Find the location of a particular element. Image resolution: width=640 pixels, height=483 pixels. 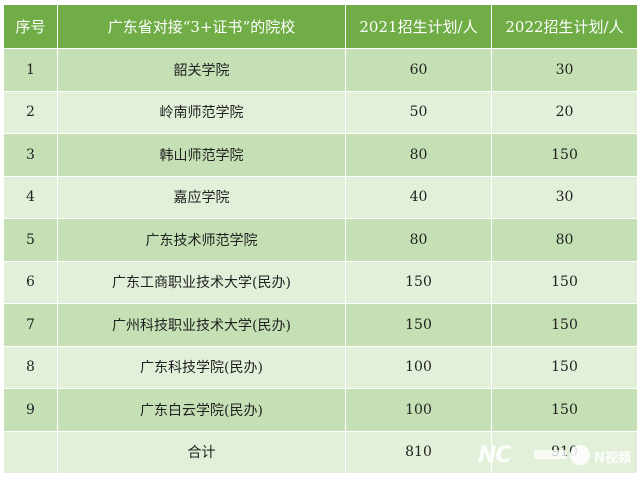

cell-index: 8 is located at coordinates (30, 367).